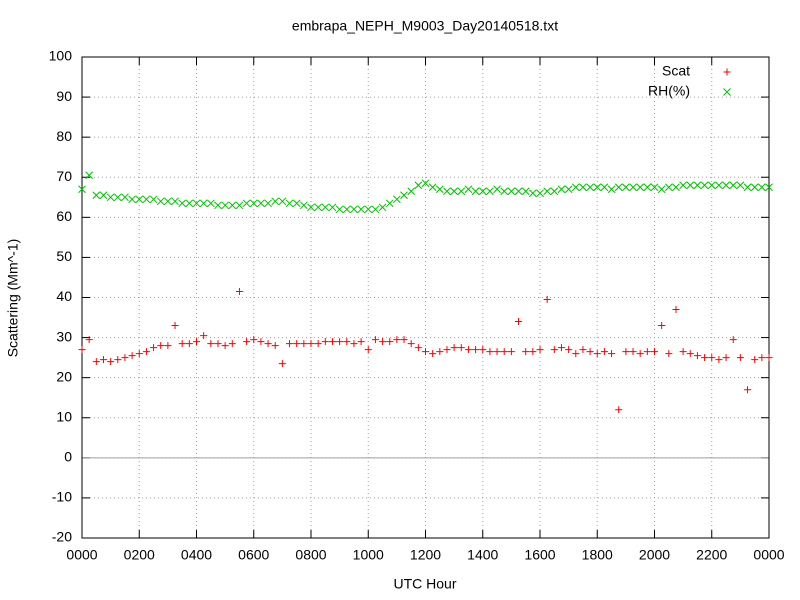 The height and width of the screenshot is (600, 800). I want to click on y-tick-label: -20, so click(62, 537).